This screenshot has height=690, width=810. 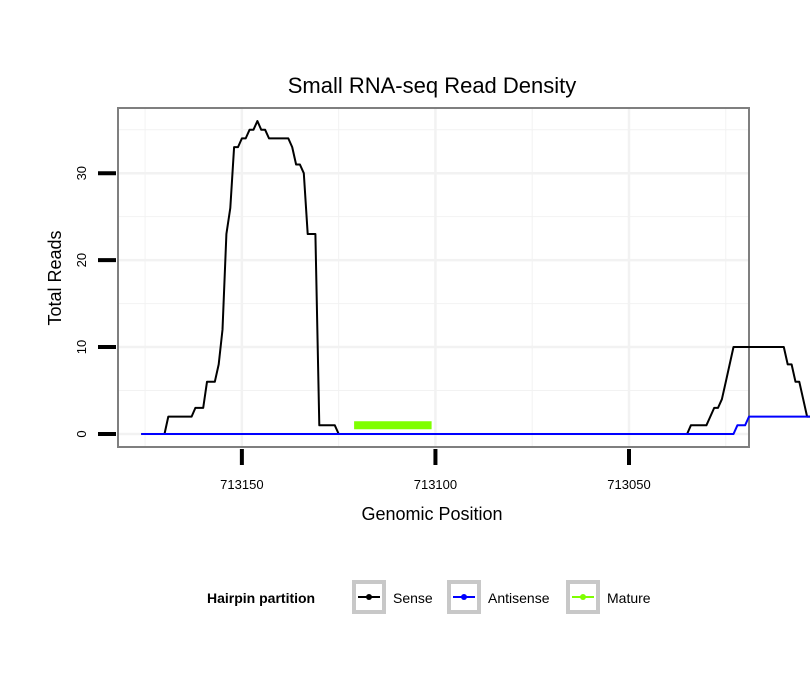 What do you see at coordinates (95, 302) in the screenshot?
I see `y-axis: 0 10 20 30` at bounding box center [95, 302].